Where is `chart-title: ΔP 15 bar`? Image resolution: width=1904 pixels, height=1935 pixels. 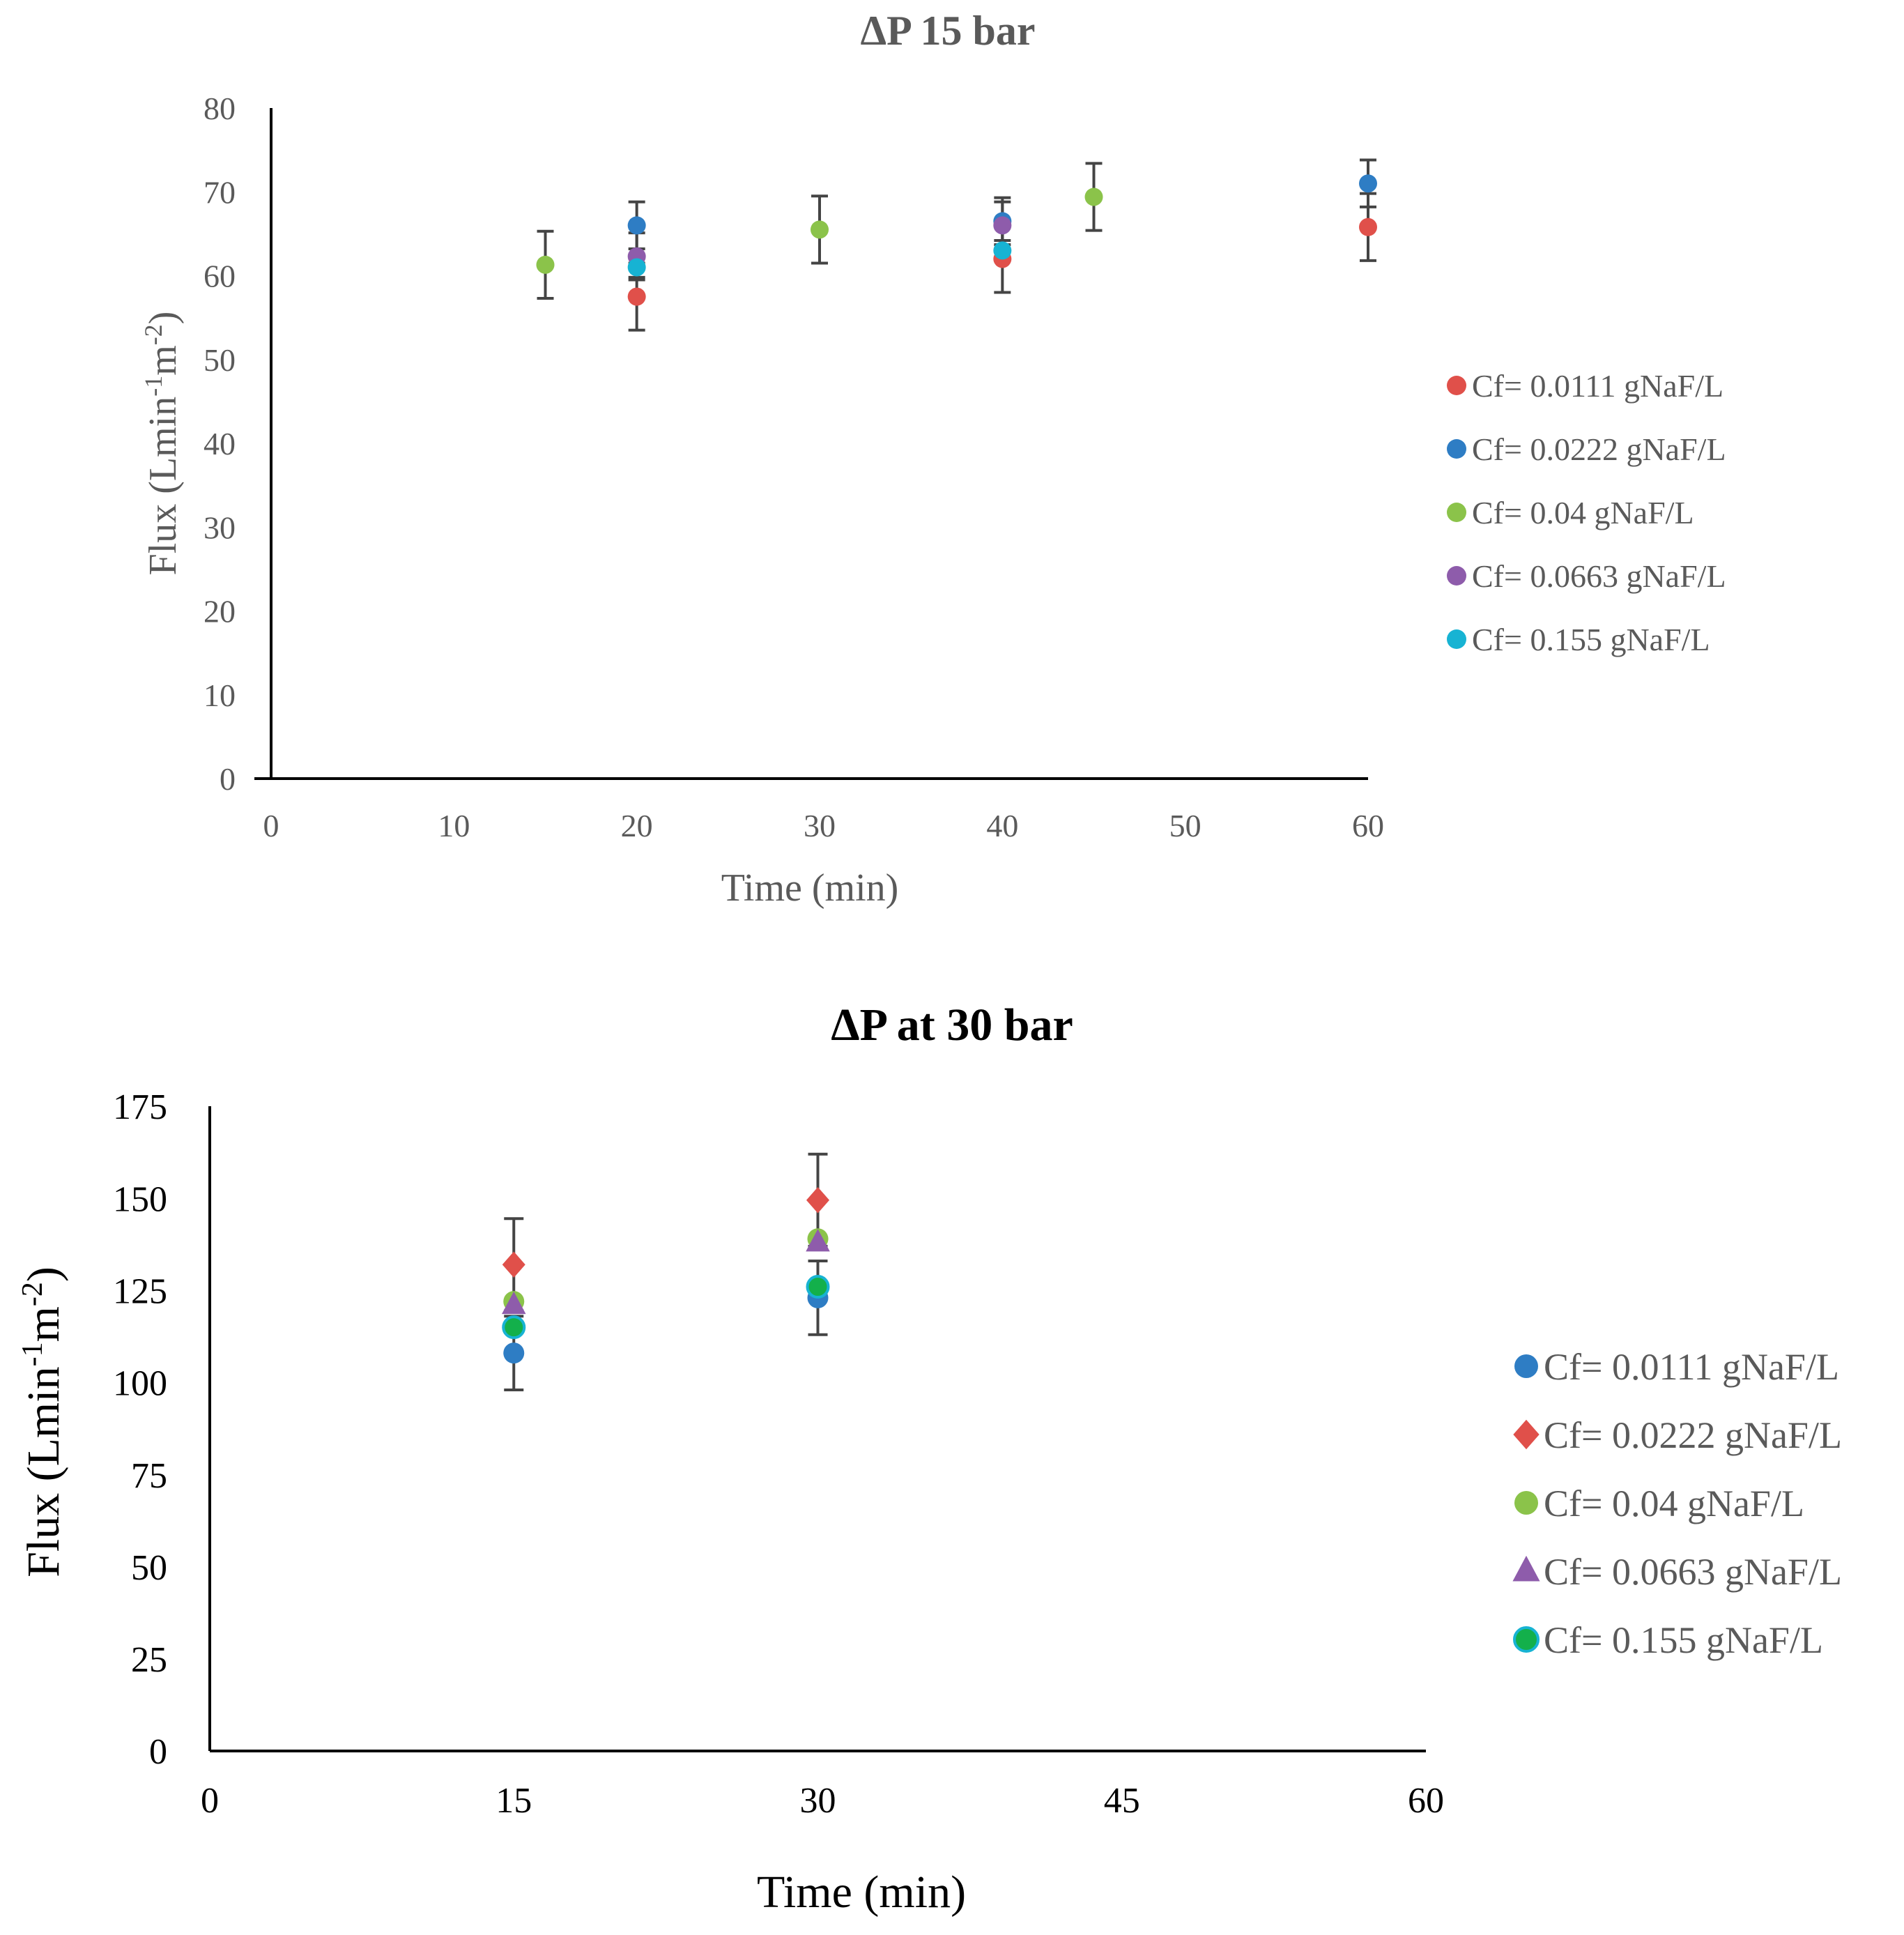 chart-title: ΔP 15 bar is located at coordinates (948, 31).